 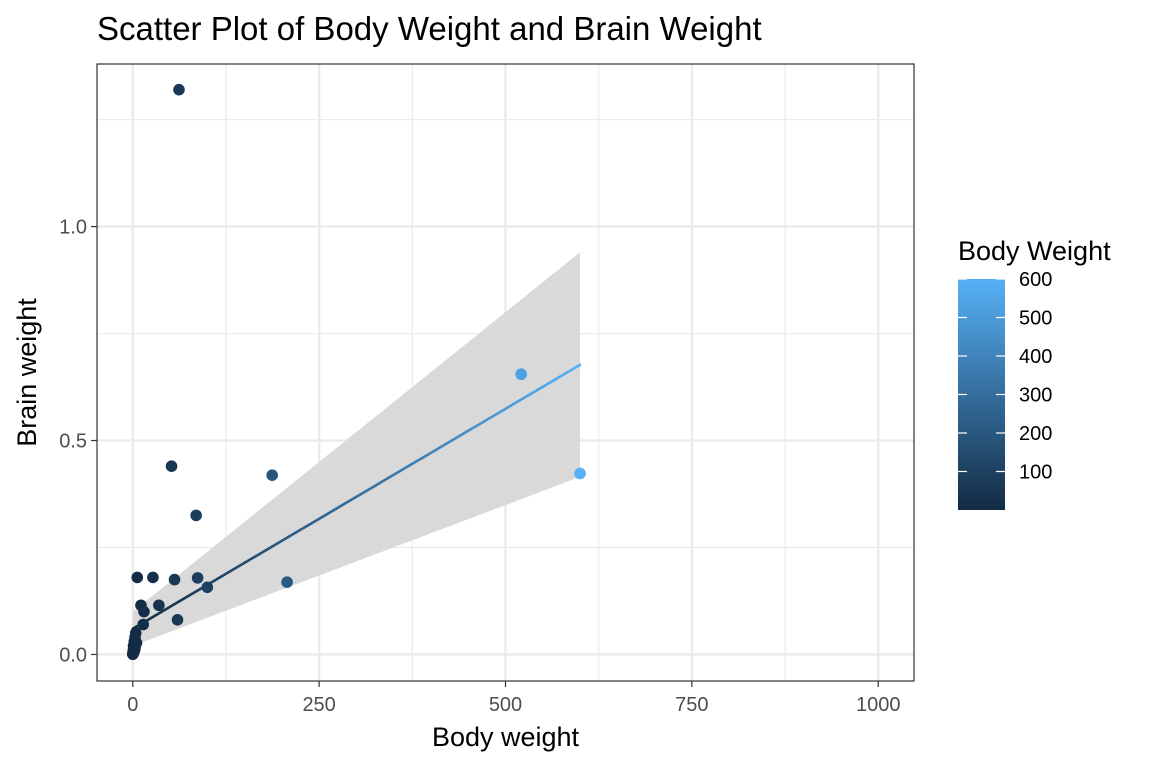 I want to click on y-tick-label: 0.0, so click(x=73, y=655).